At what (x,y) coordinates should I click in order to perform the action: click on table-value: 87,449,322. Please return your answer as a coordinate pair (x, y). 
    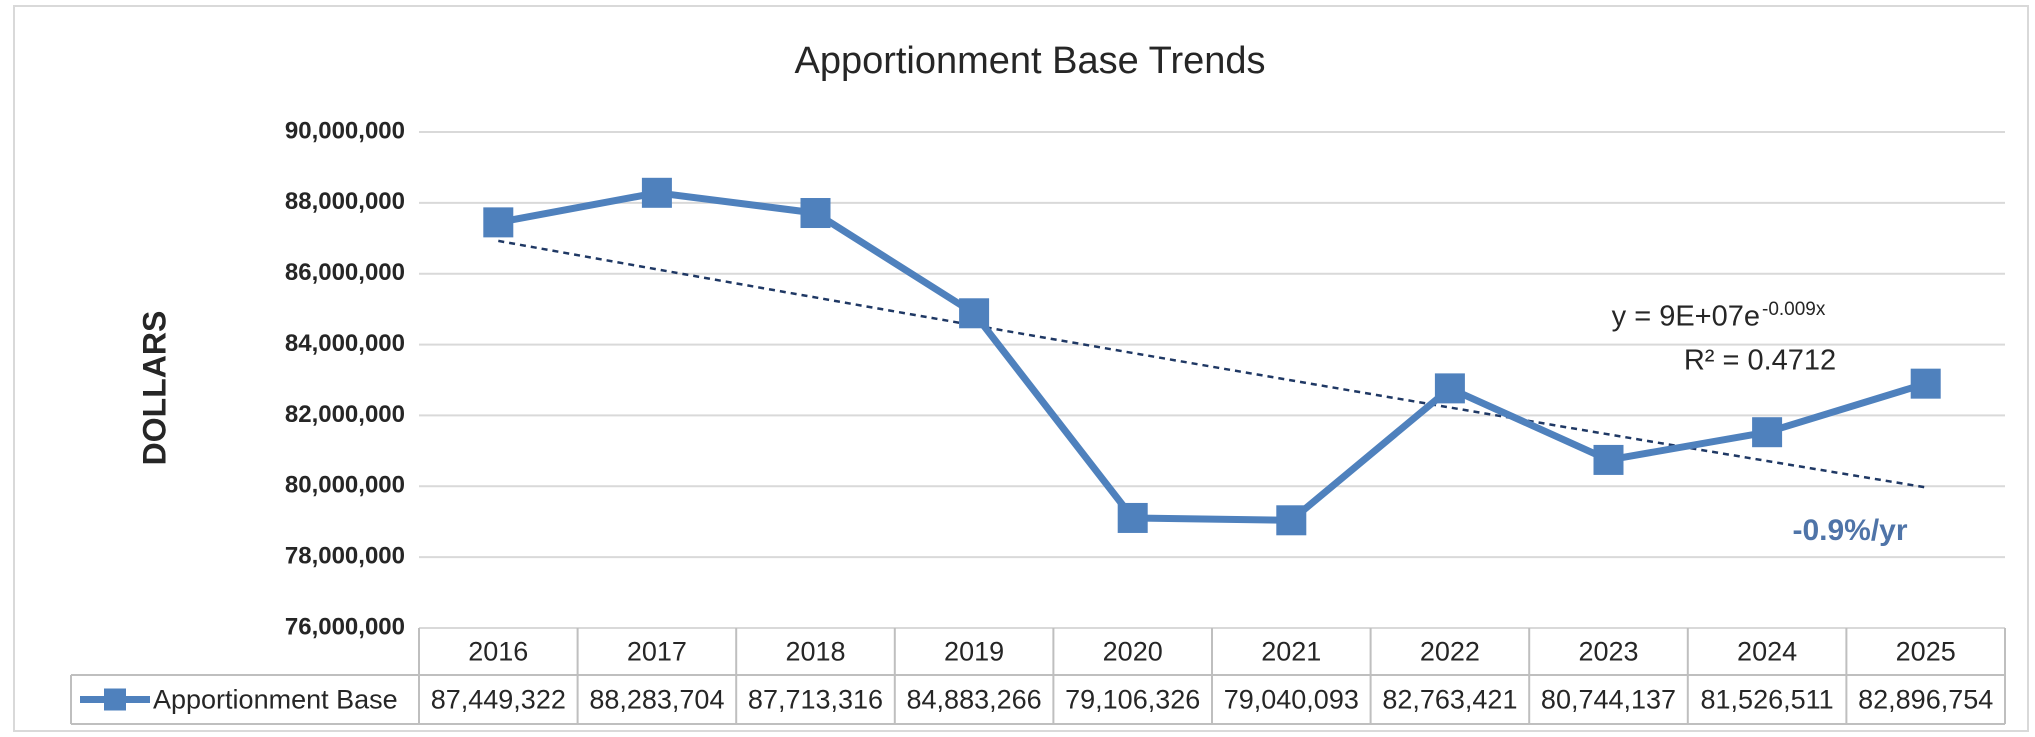
    Looking at the image, I should click on (498, 700).